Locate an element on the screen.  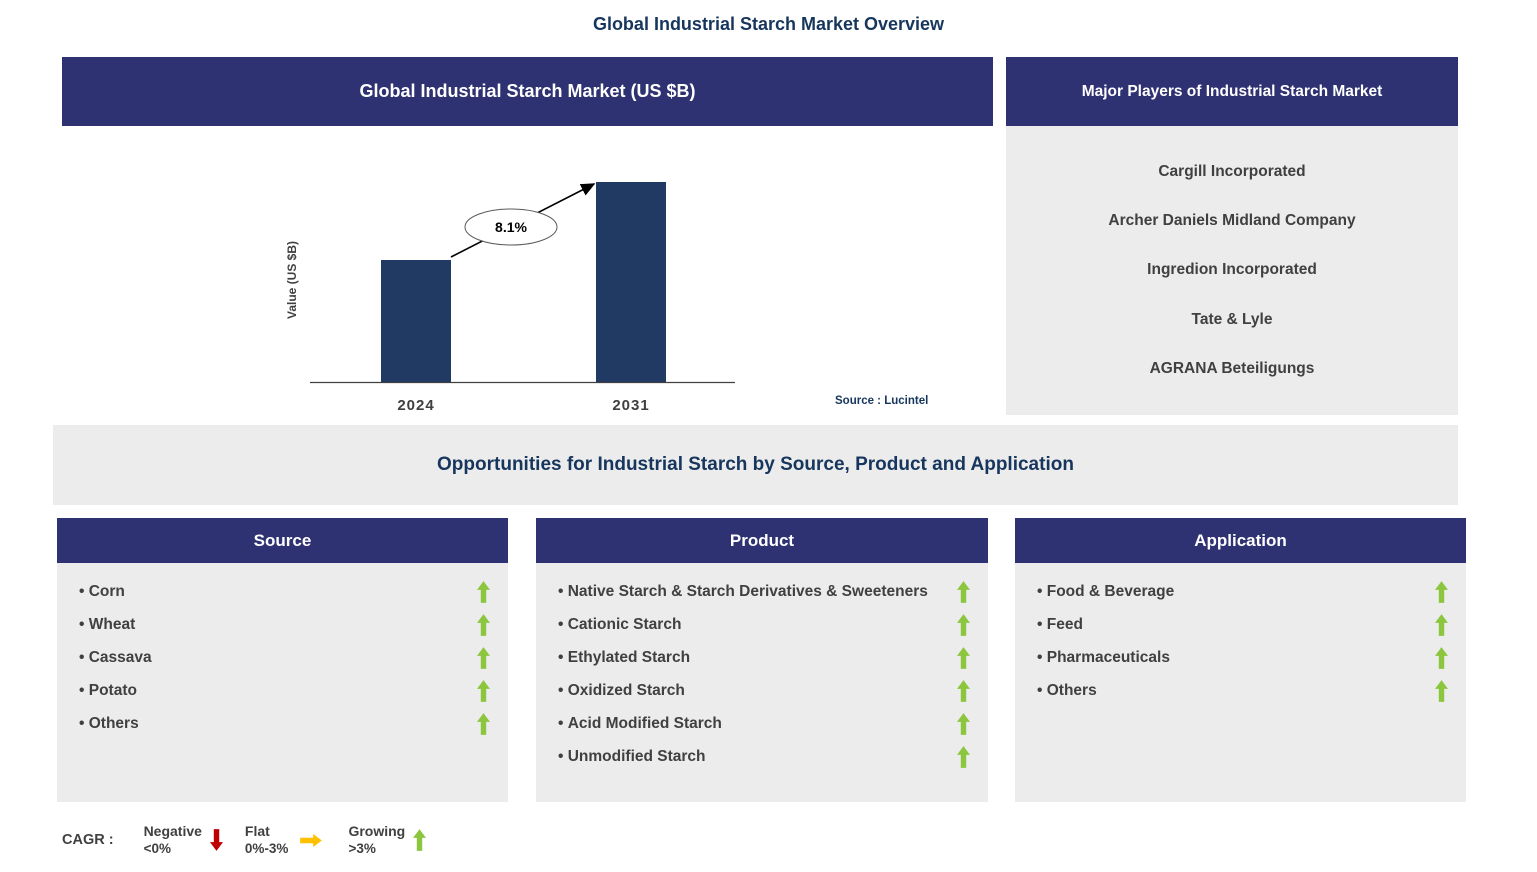
list-item: Pharmaceuticals is located at coordinates (1242, 657).